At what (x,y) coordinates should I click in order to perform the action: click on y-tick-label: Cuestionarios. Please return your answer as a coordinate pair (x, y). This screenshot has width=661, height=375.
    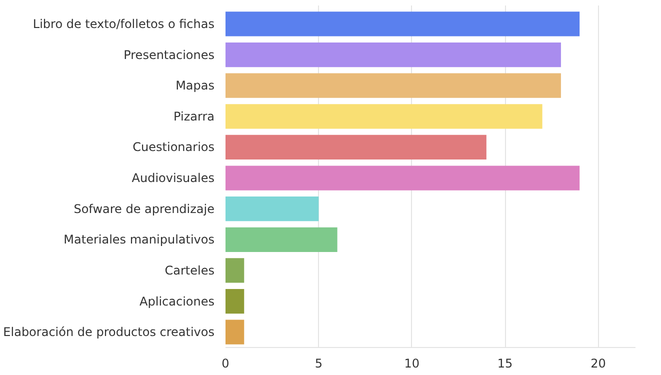
    Looking at the image, I should click on (173, 147).